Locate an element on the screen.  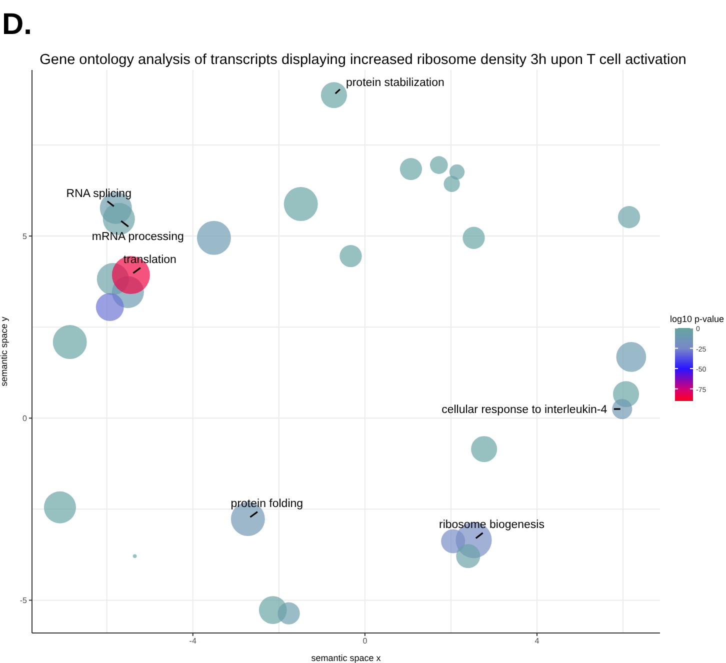
annotation: mRNA processing is located at coordinates (138, 236).